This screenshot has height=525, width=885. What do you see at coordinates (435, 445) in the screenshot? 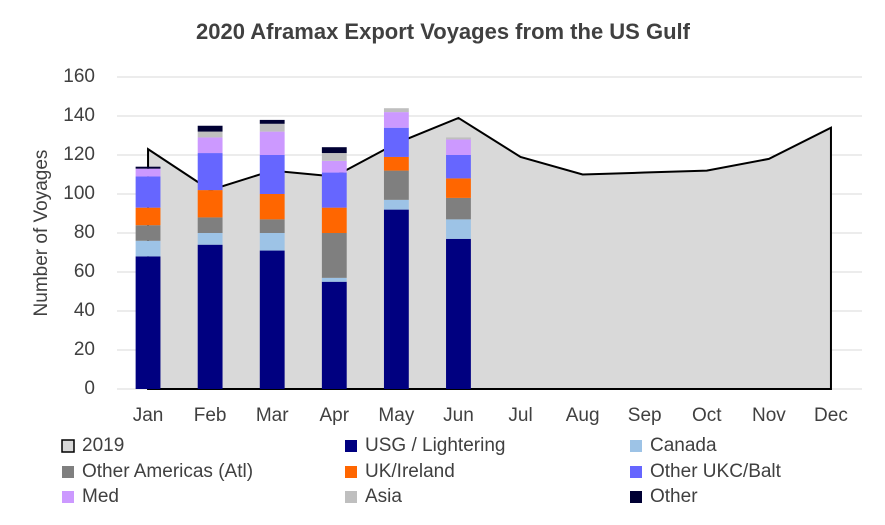
I see `legend-label: USG / Lightering` at bounding box center [435, 445].